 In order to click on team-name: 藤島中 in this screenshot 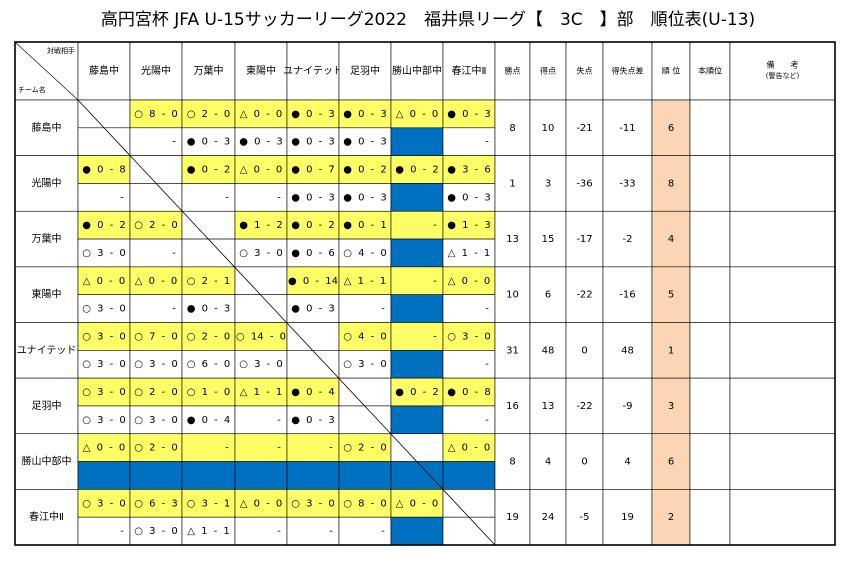, I will do `click(47, 127)`.